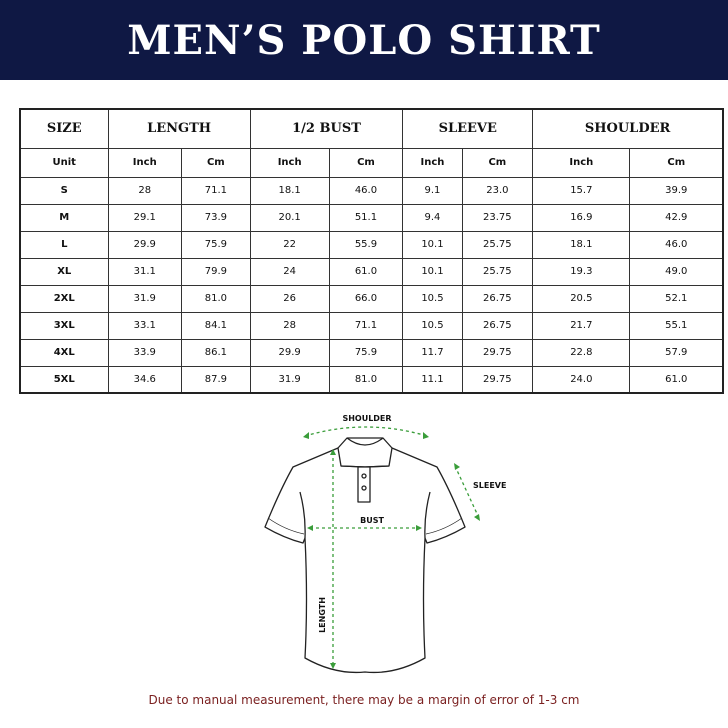  I want to click on value-cell: 24, so click(289, 271).